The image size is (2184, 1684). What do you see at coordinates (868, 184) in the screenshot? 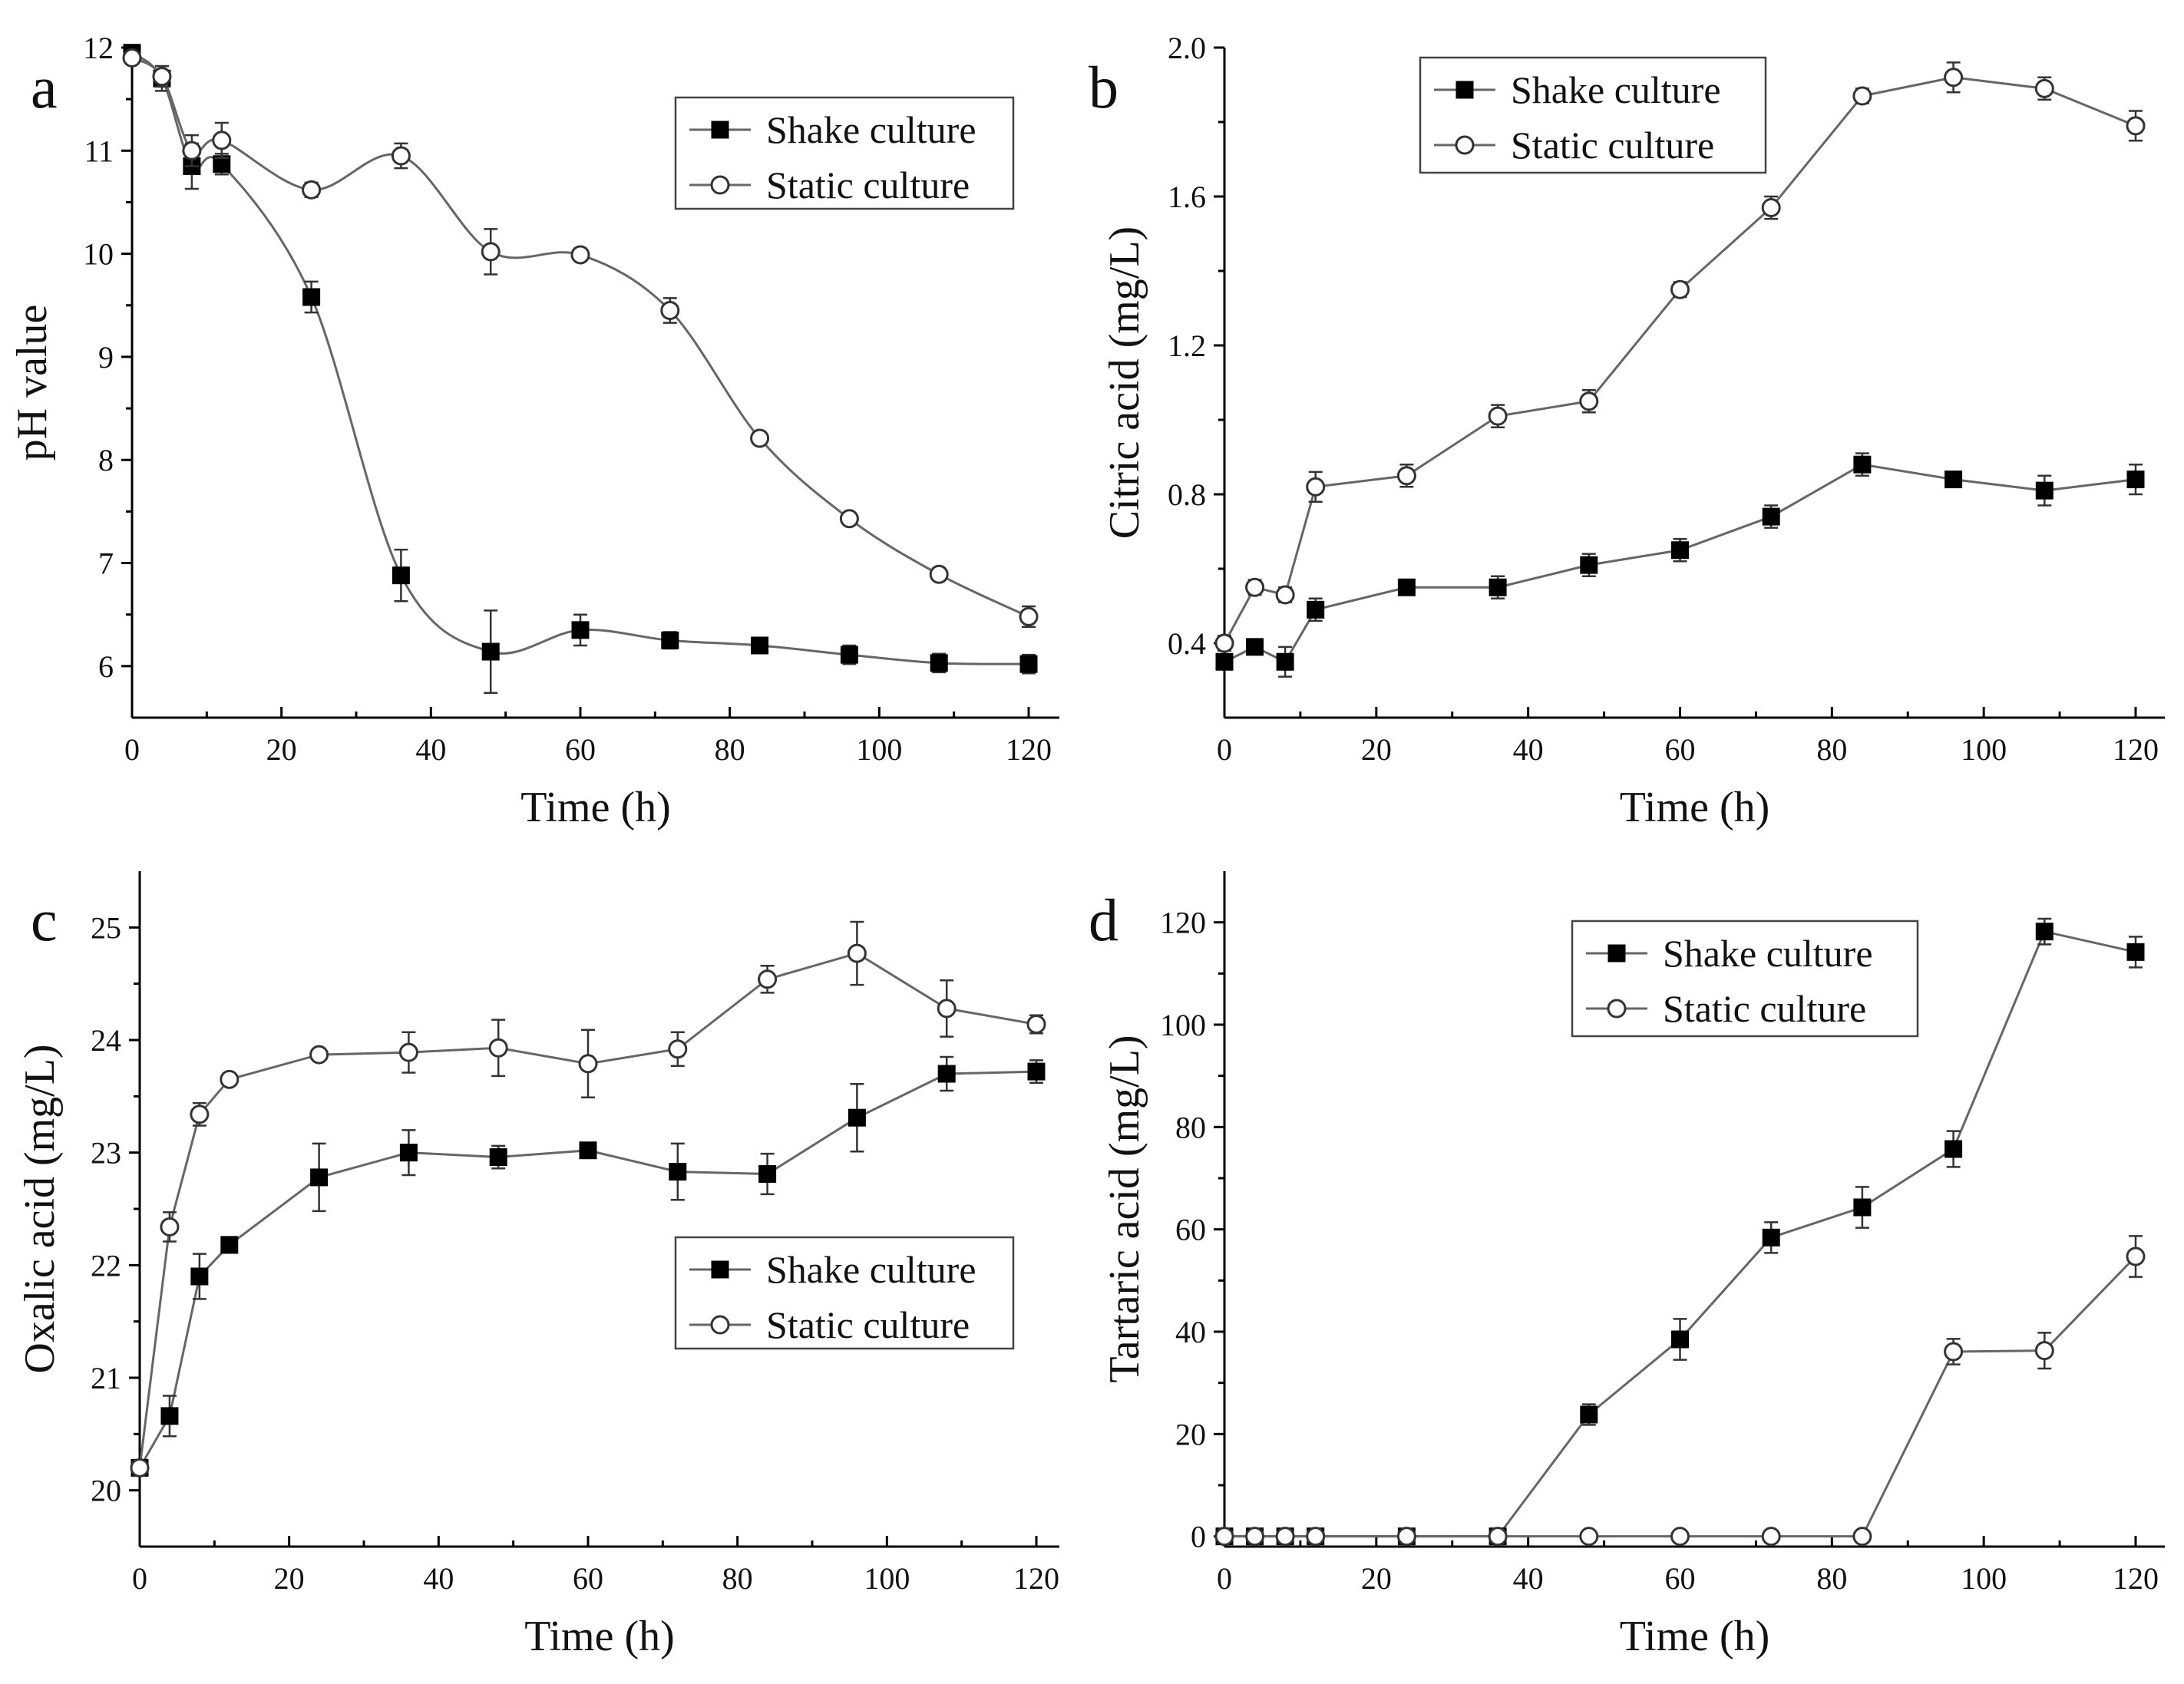
I see `panel-a-legend-label: Static culture` at bounding box center [868, 184].